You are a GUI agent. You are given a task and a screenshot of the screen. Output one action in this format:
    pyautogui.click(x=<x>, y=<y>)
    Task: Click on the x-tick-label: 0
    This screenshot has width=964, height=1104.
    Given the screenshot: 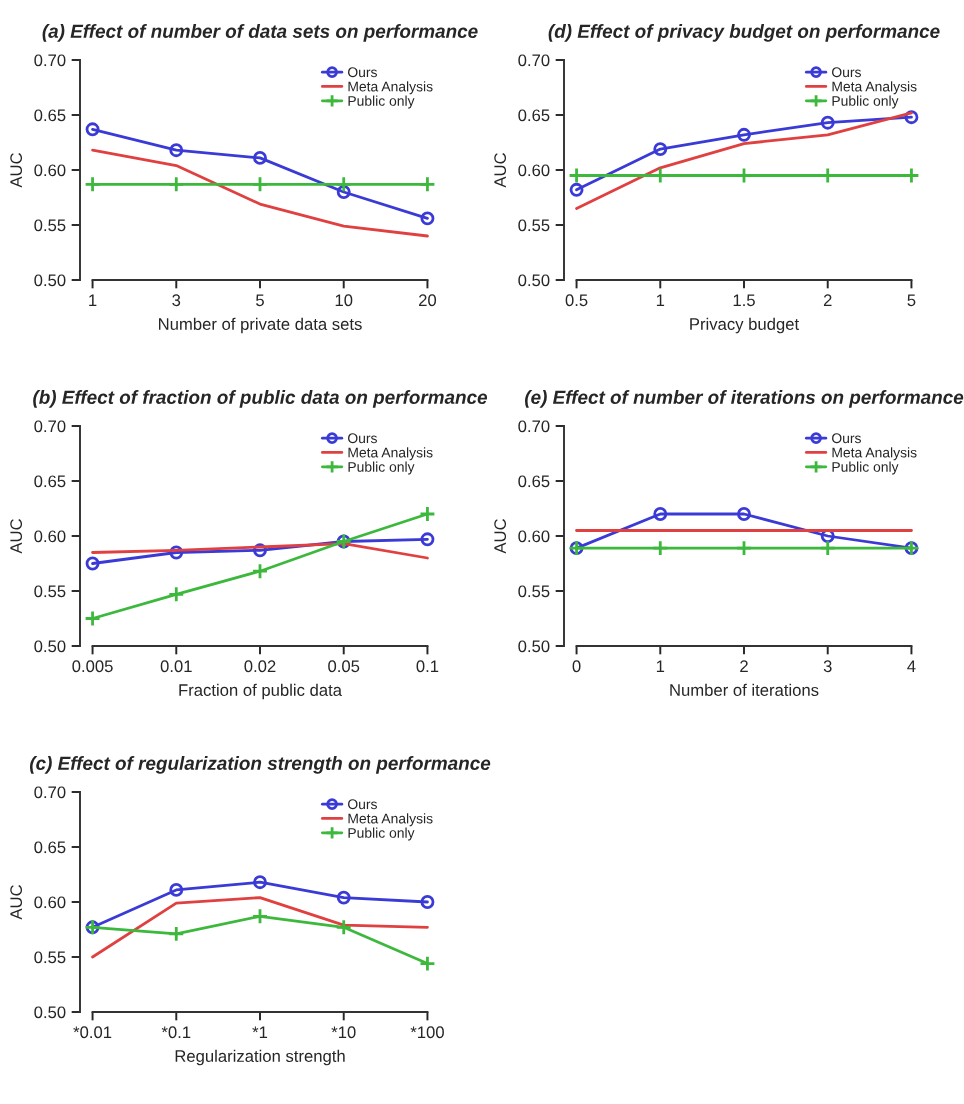 What is the action you would take?
    pyautogui.click(x=576, y=666)
    